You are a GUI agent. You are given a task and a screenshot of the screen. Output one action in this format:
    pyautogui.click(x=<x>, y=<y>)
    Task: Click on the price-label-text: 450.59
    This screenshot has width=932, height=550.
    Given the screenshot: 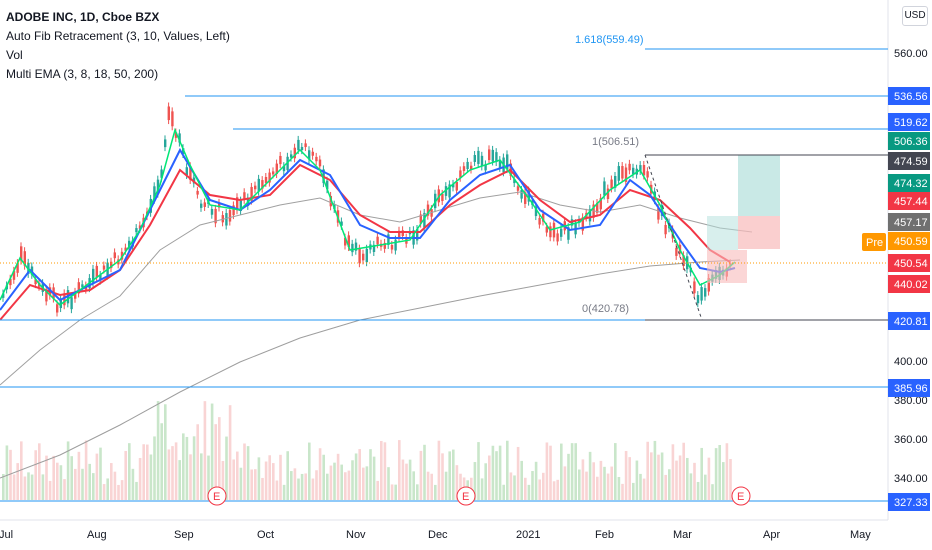 What is the action you would take?
    pyautogui.click(x=911, y=242)
    